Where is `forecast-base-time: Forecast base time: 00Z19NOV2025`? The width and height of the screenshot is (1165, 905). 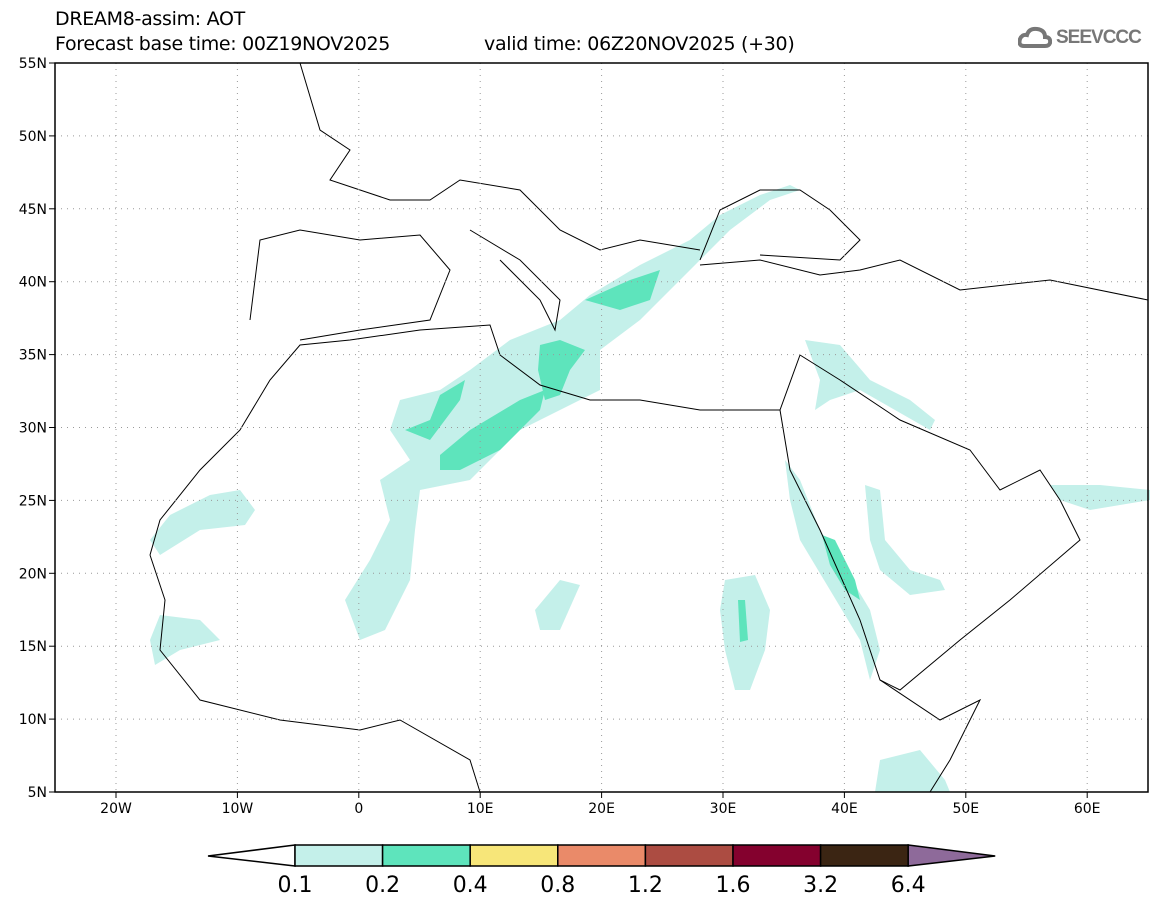
forecast-base-time: Forecast base time: 00Z19NOV2025 is located at coordinates (223, 44).